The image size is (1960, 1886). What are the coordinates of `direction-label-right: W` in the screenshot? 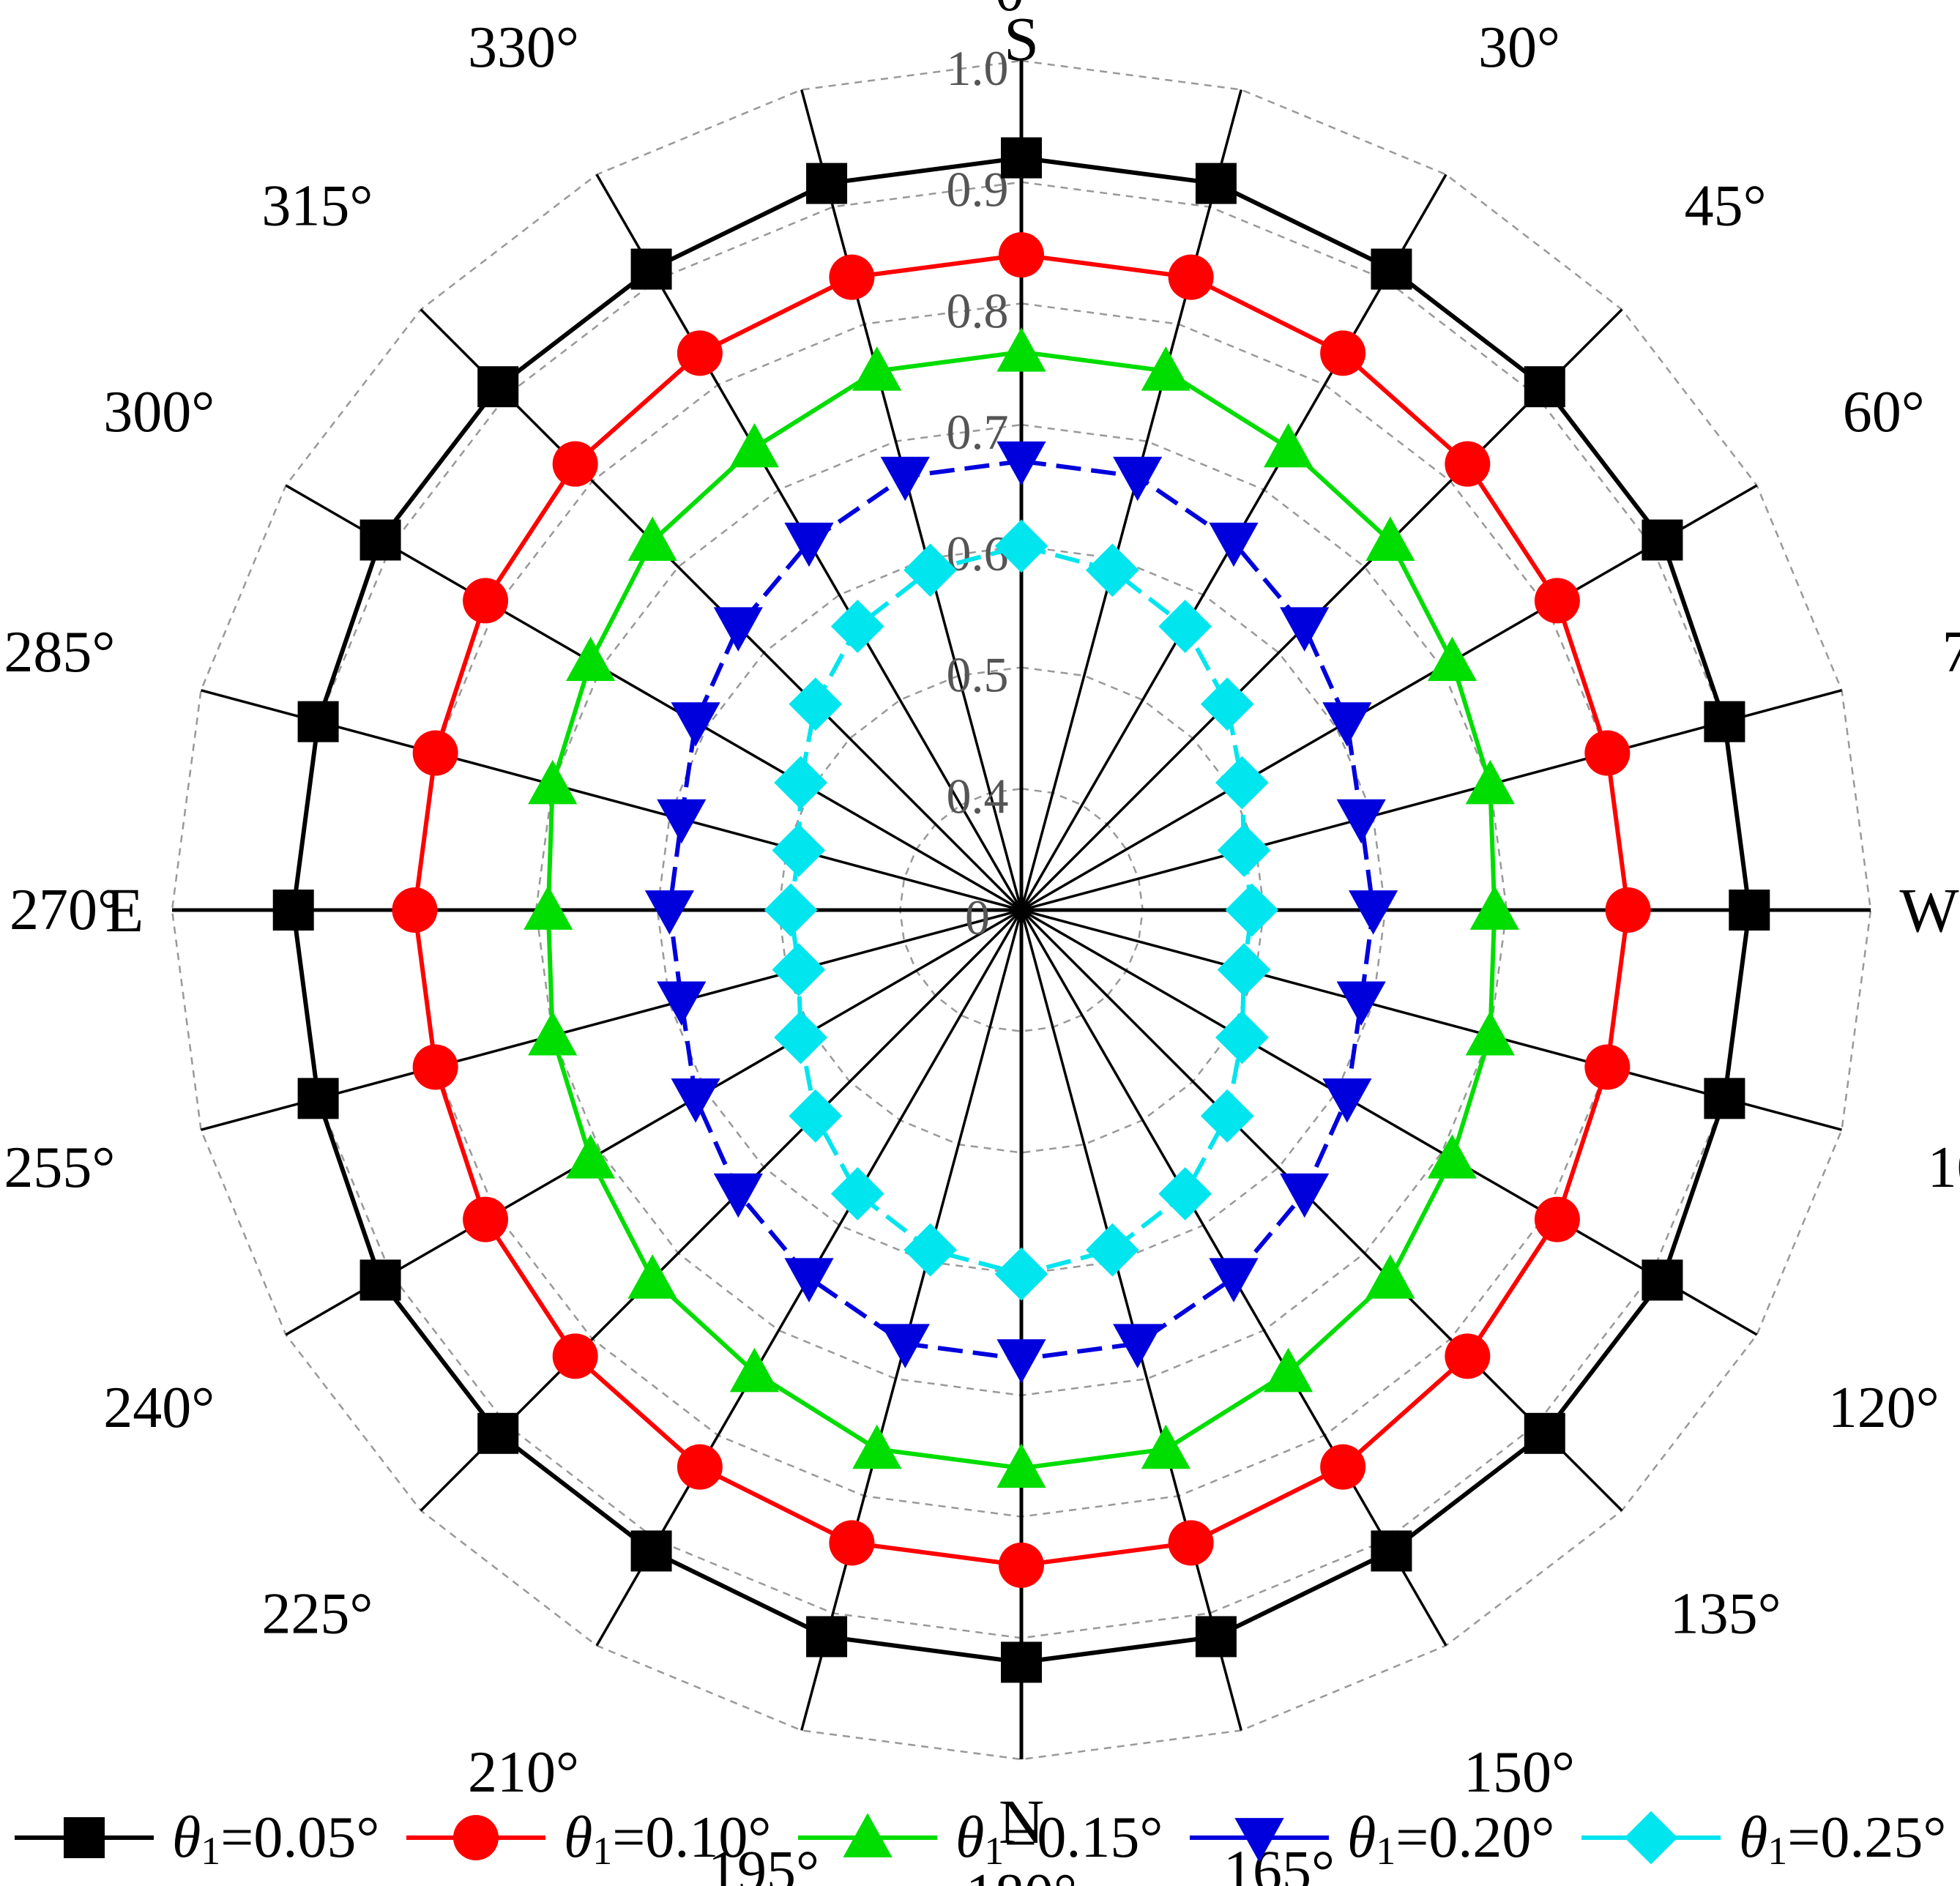 It's located at (1929, 910).